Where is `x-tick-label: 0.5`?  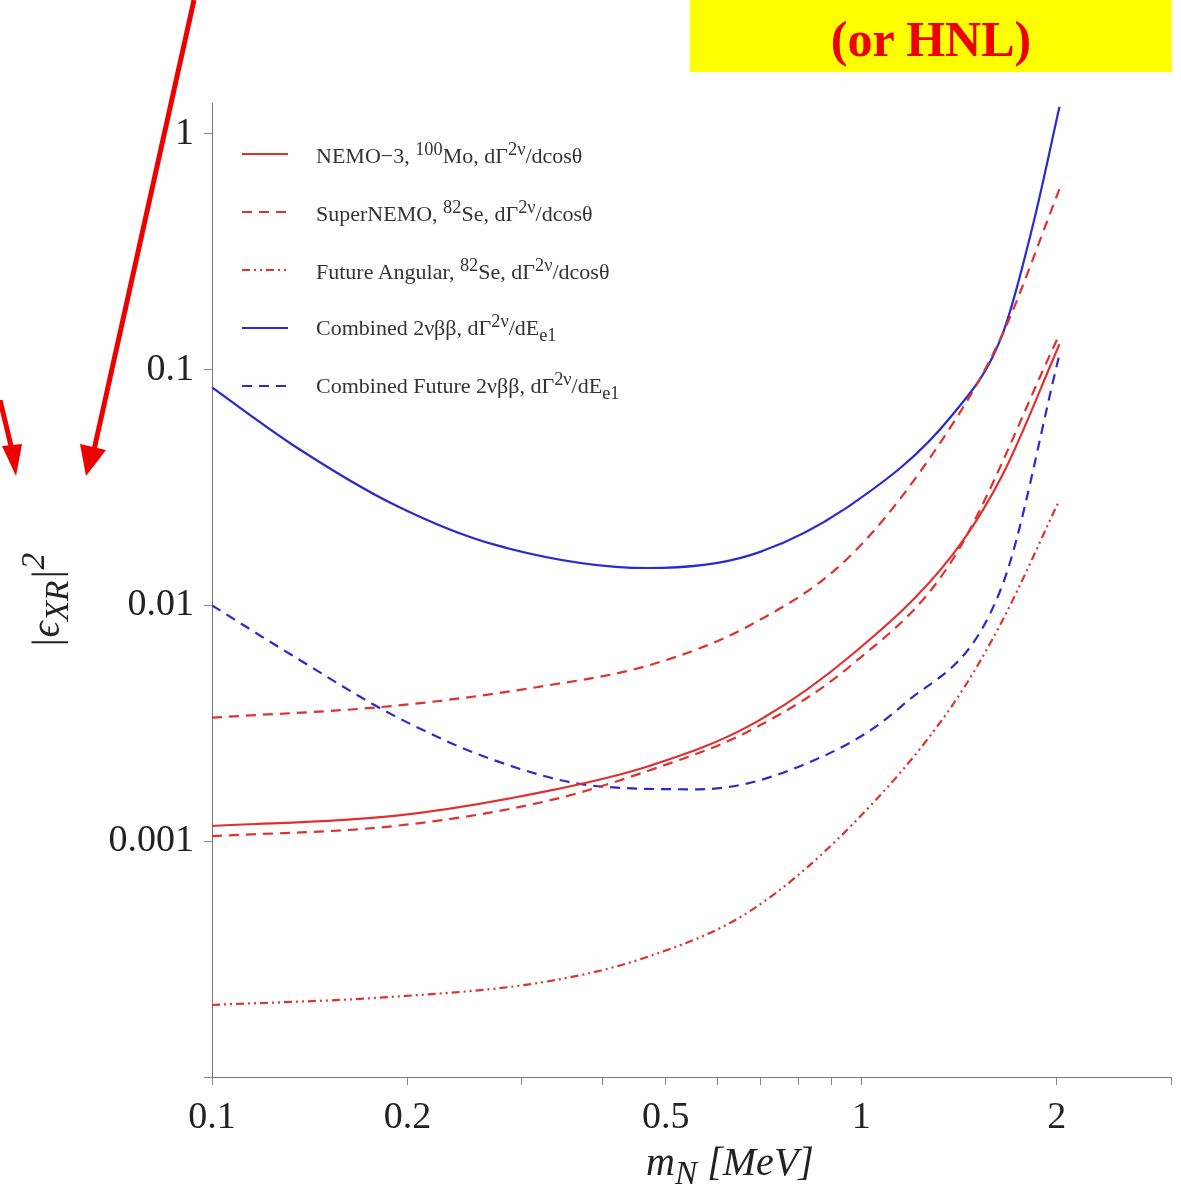
x-tick-label: 0.5 is located at coordinates (666, 1114).